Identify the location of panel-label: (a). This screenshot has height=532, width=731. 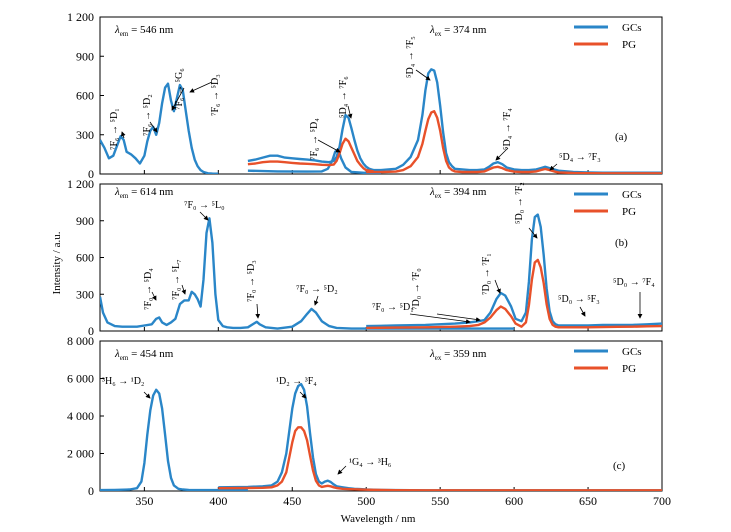
(621, 137).